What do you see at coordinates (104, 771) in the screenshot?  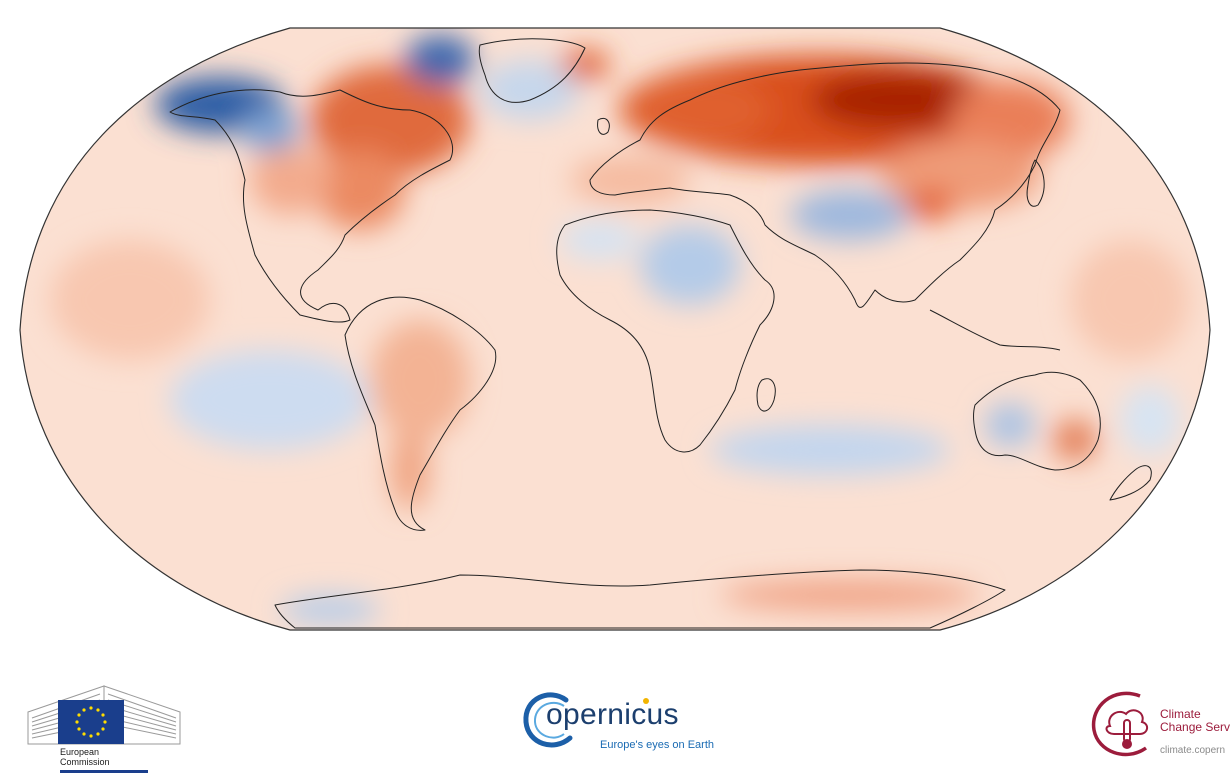 I see `ec-underline` at bounding box center [104, 771].